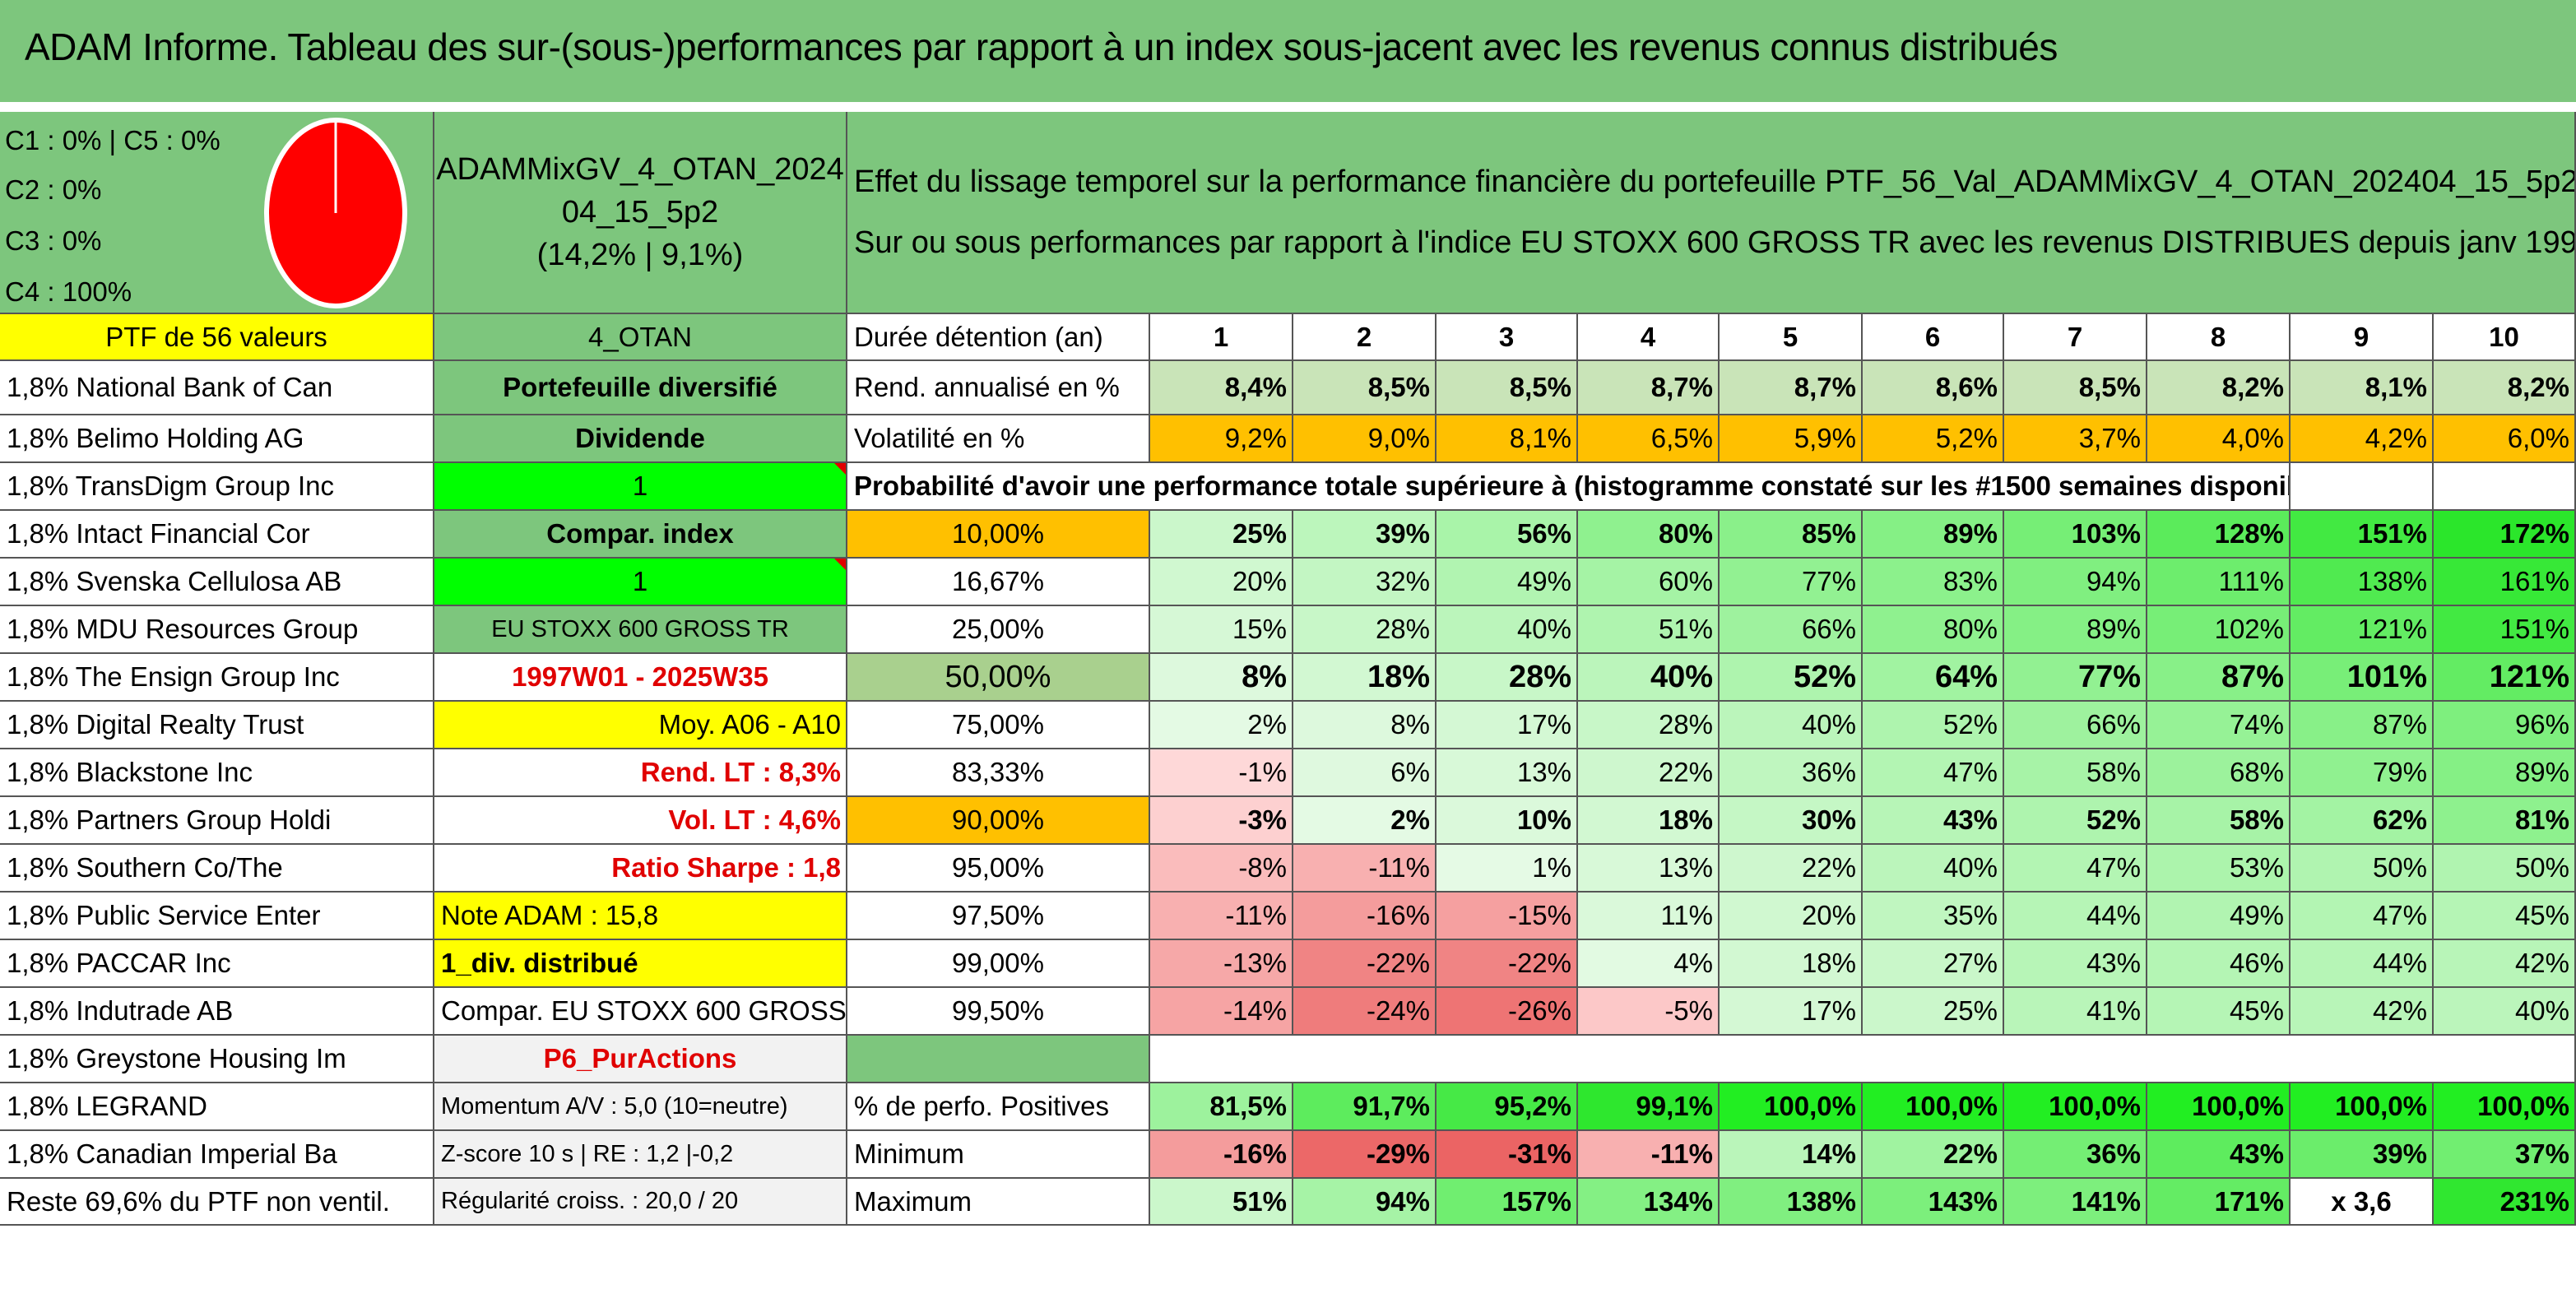  I want to click on header-label: Durée détention (an), so click(998, 337).